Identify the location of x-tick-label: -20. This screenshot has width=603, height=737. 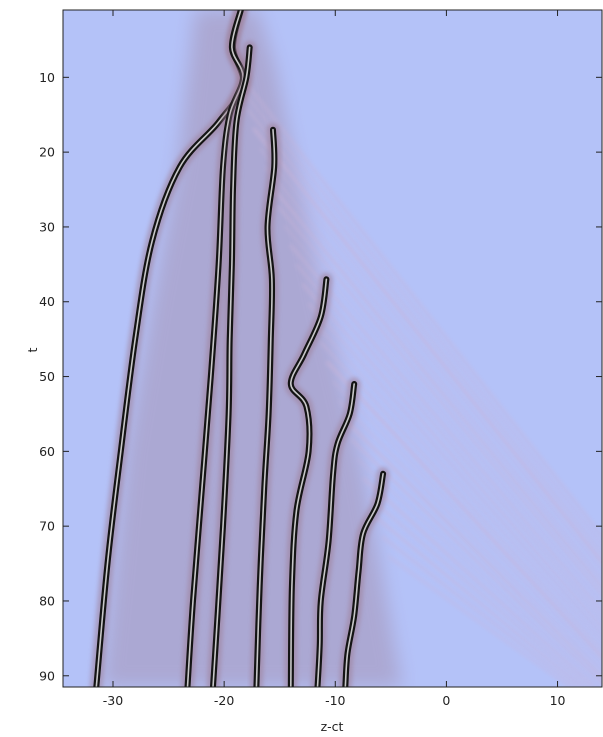
(224, 700).